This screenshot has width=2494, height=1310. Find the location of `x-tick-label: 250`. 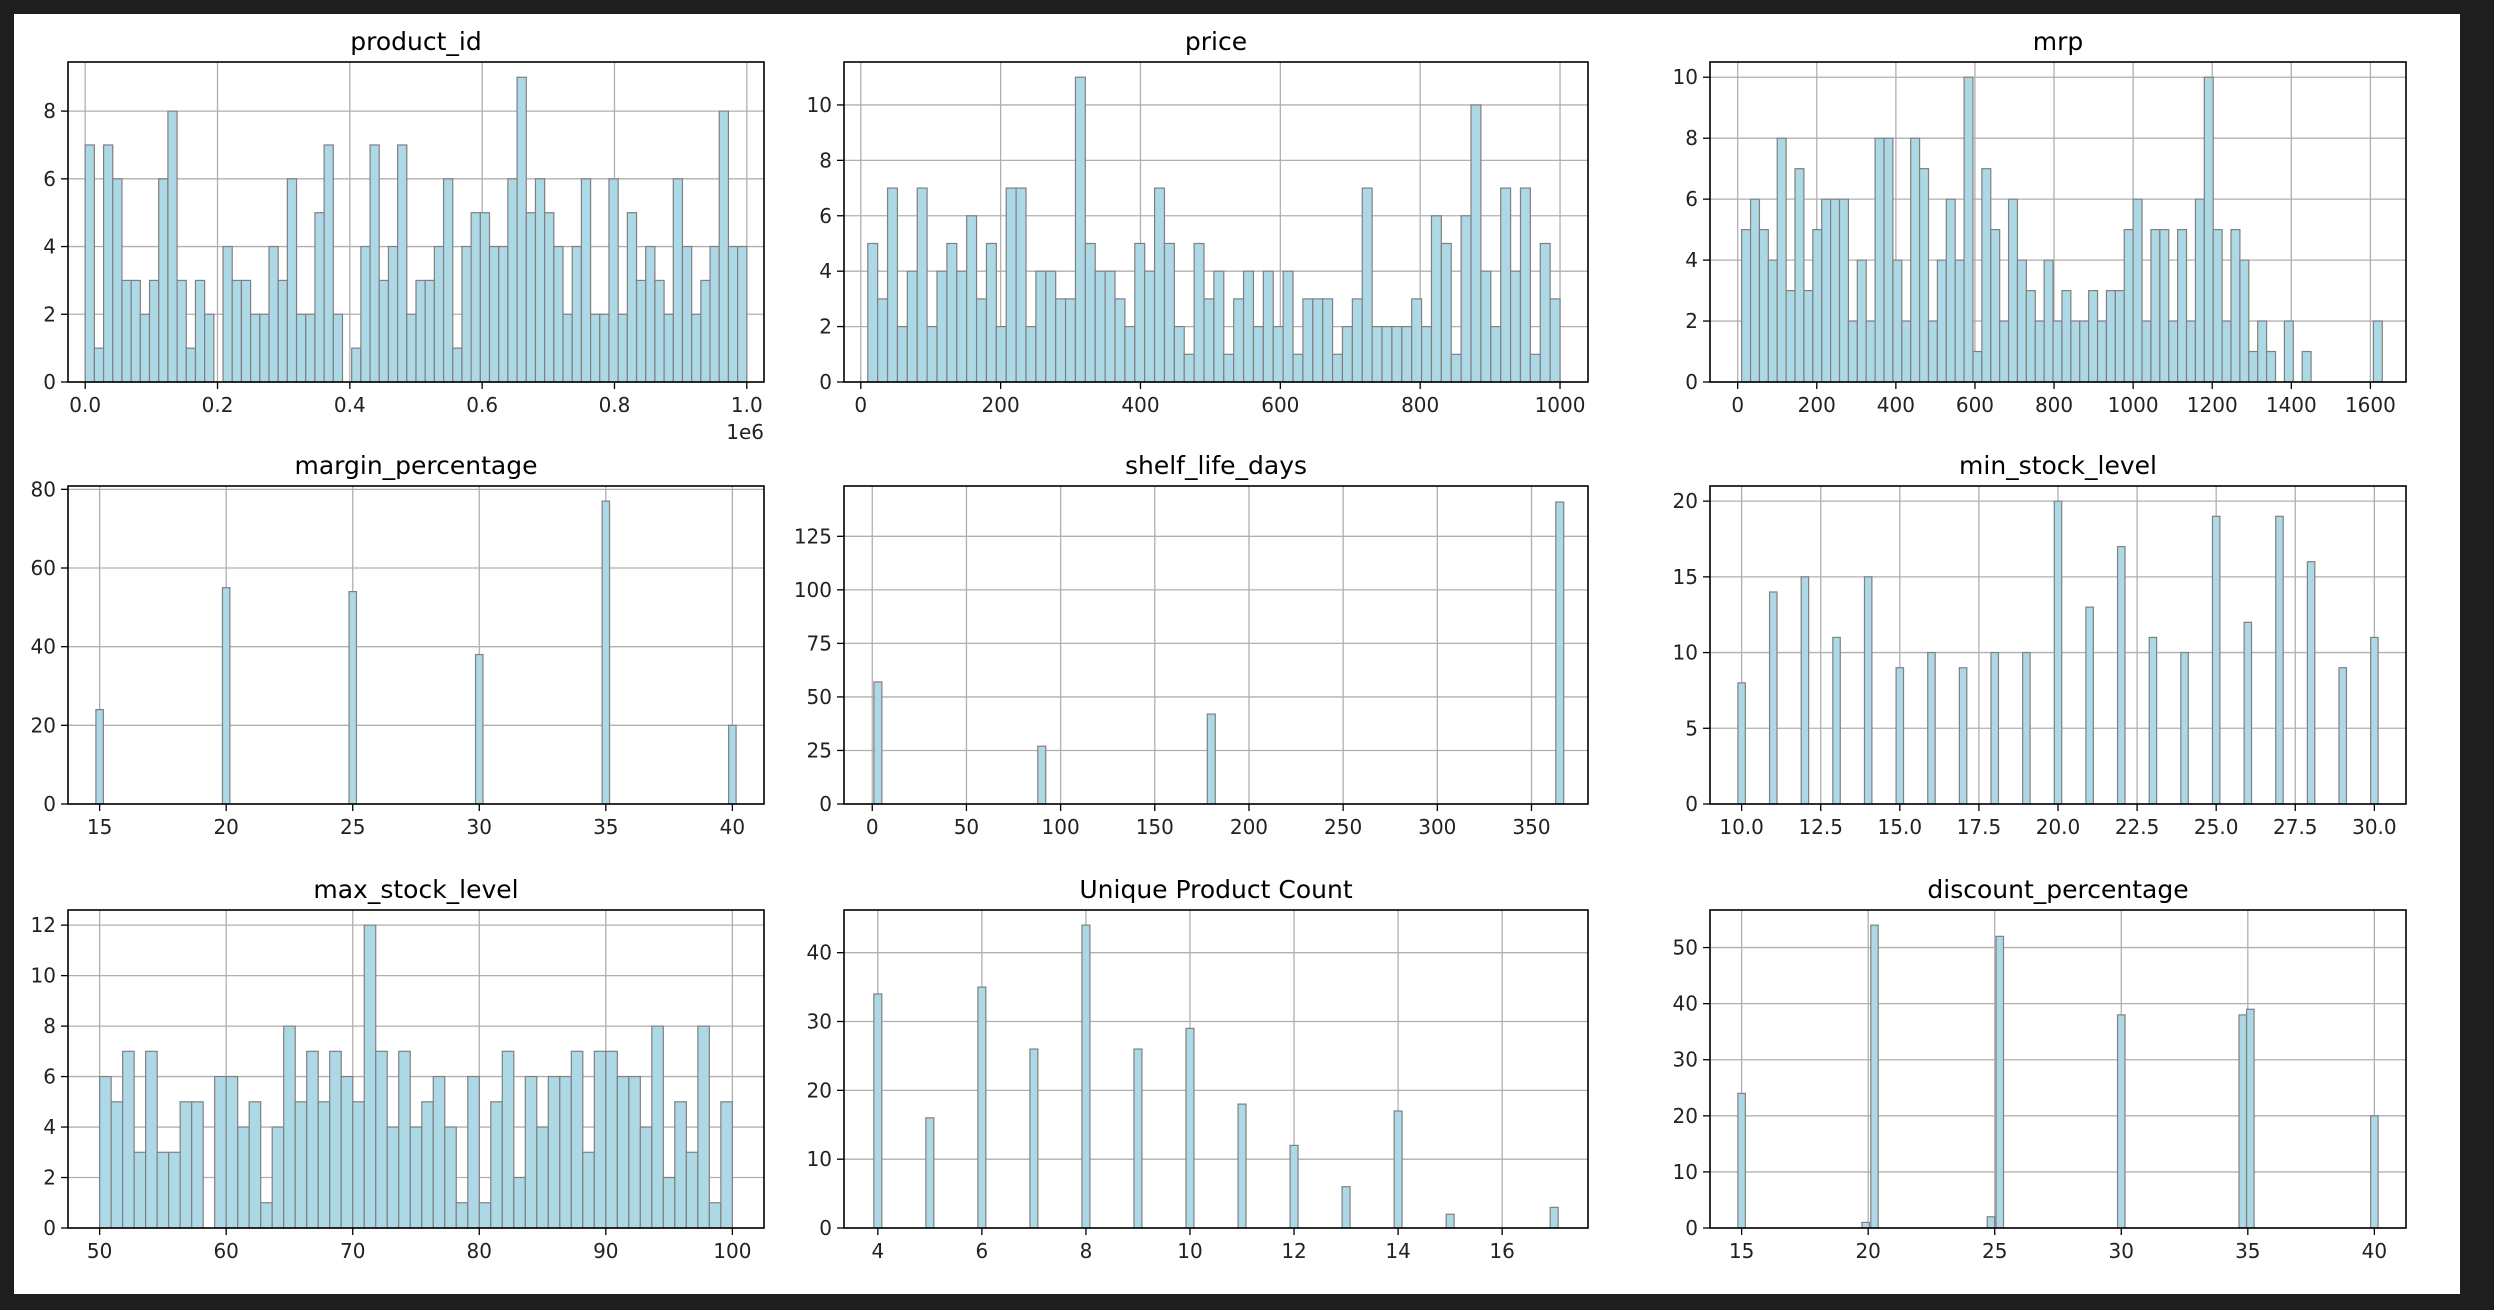

x-tick-label: 250 is located at coordinates (1343, 827).